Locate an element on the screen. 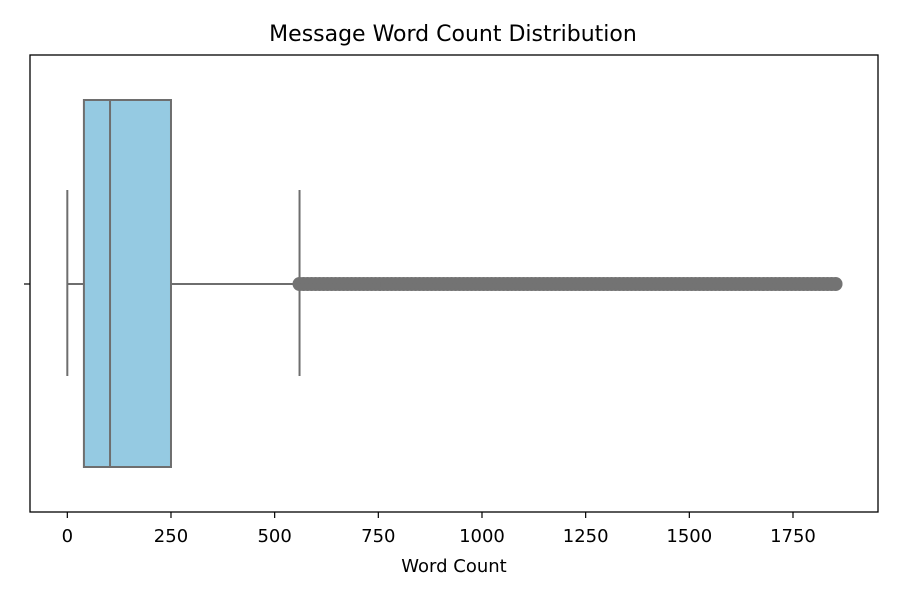  x-axis-label: Word Count is located at coordinates (453, 566).